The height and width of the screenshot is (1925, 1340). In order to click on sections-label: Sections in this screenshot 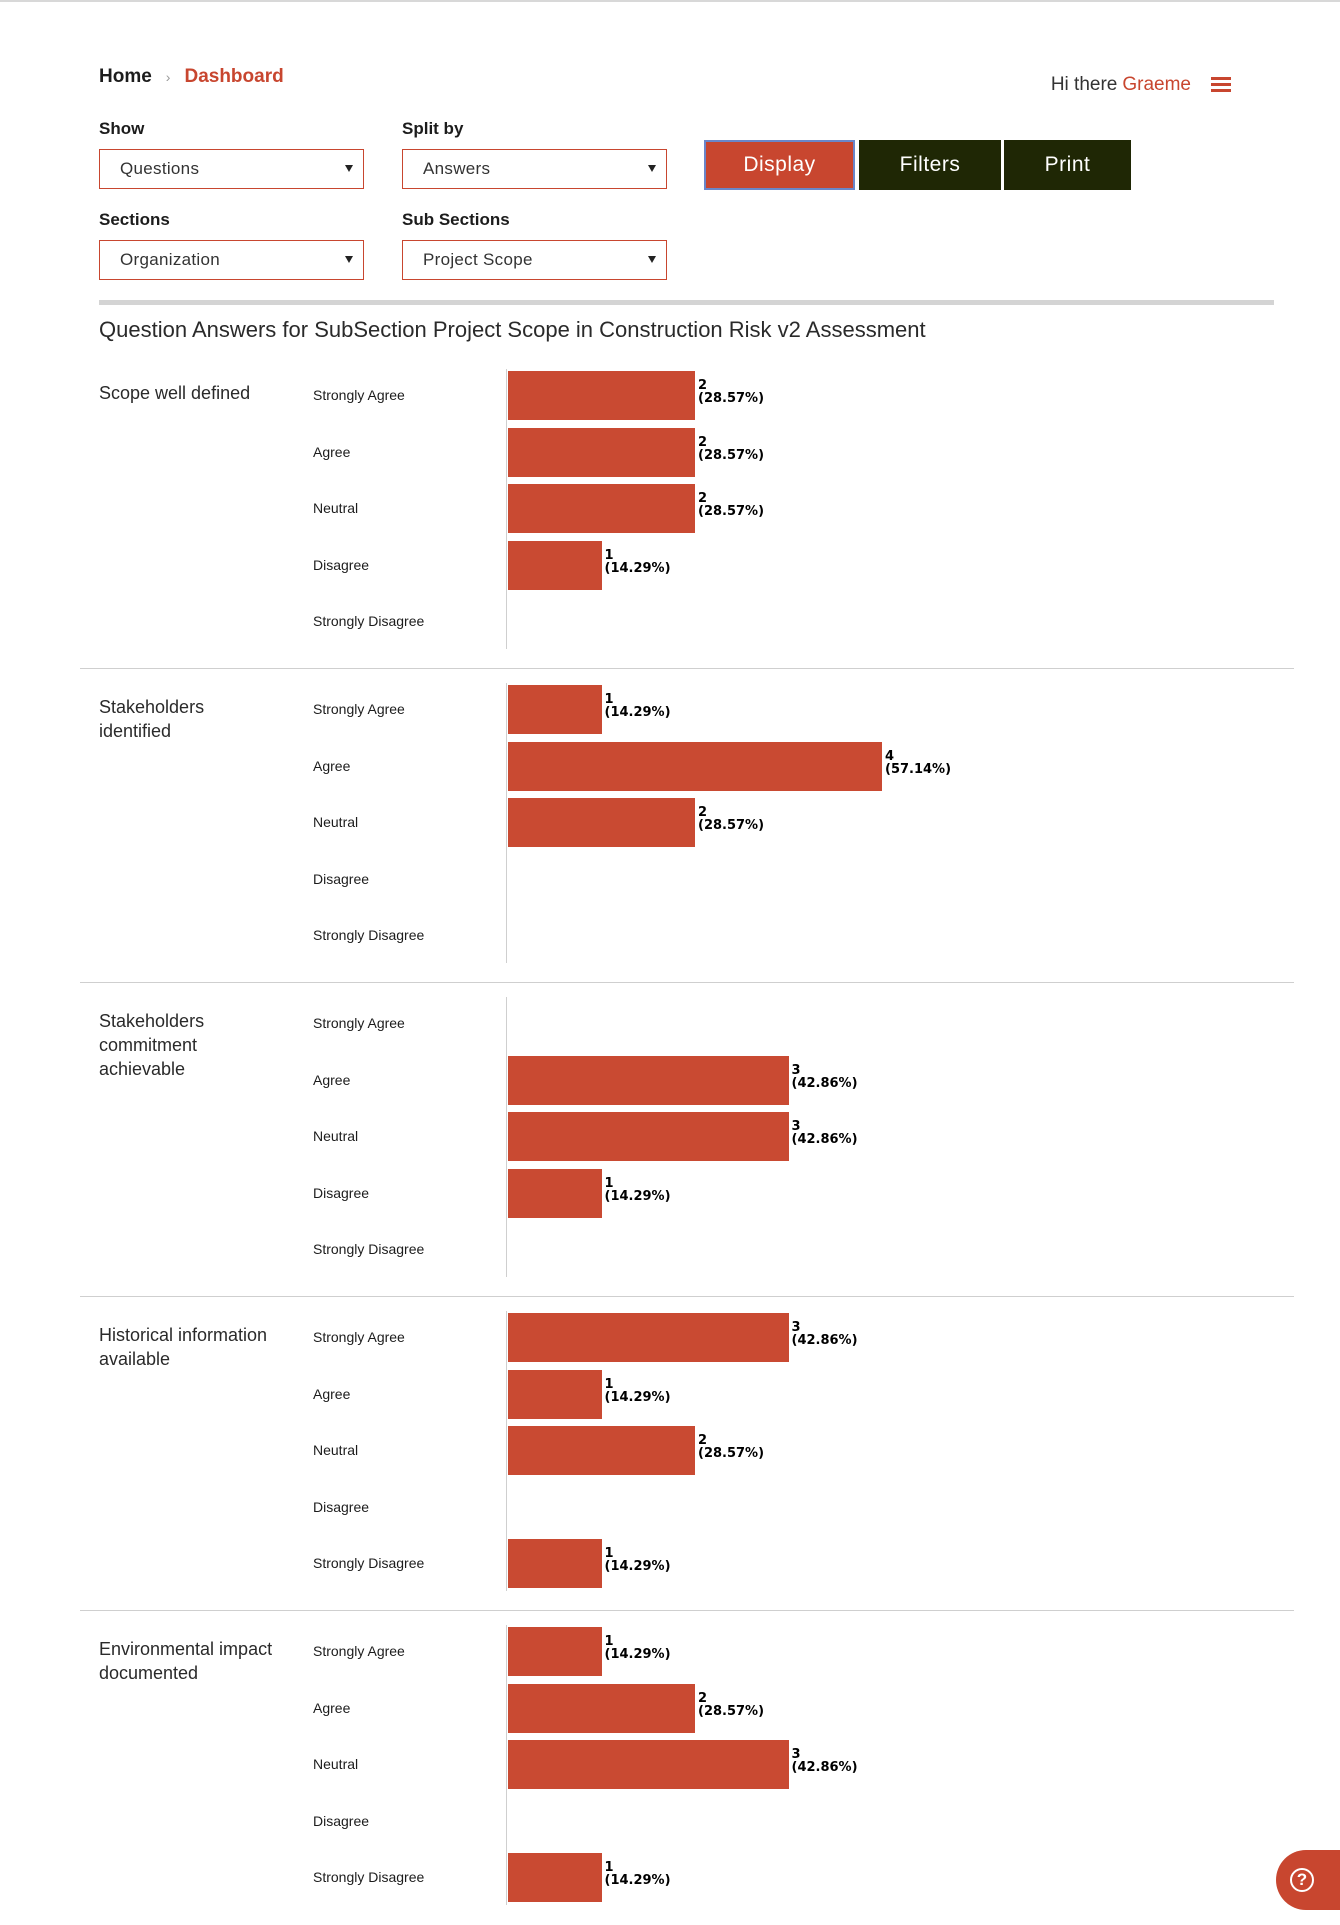, I will do `click(134, 219)`.